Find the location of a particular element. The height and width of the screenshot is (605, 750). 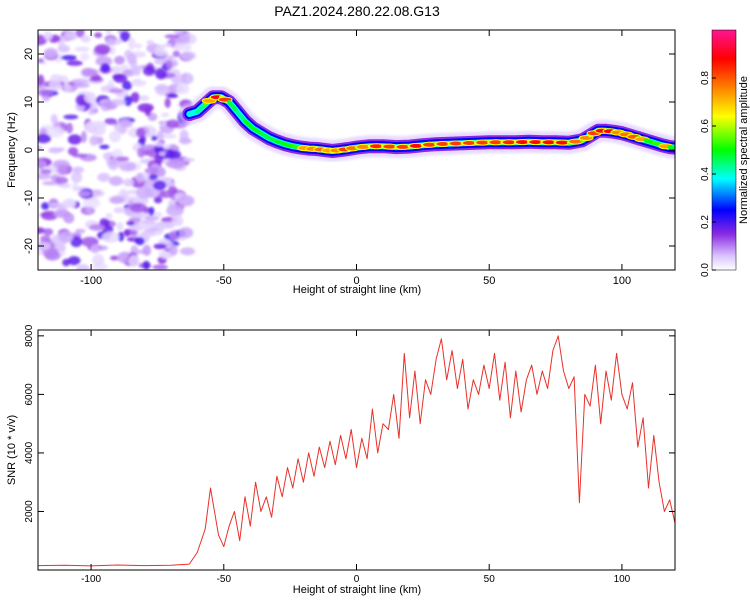

top-x-tick-label: 50 is located at coordinates (489, 281).